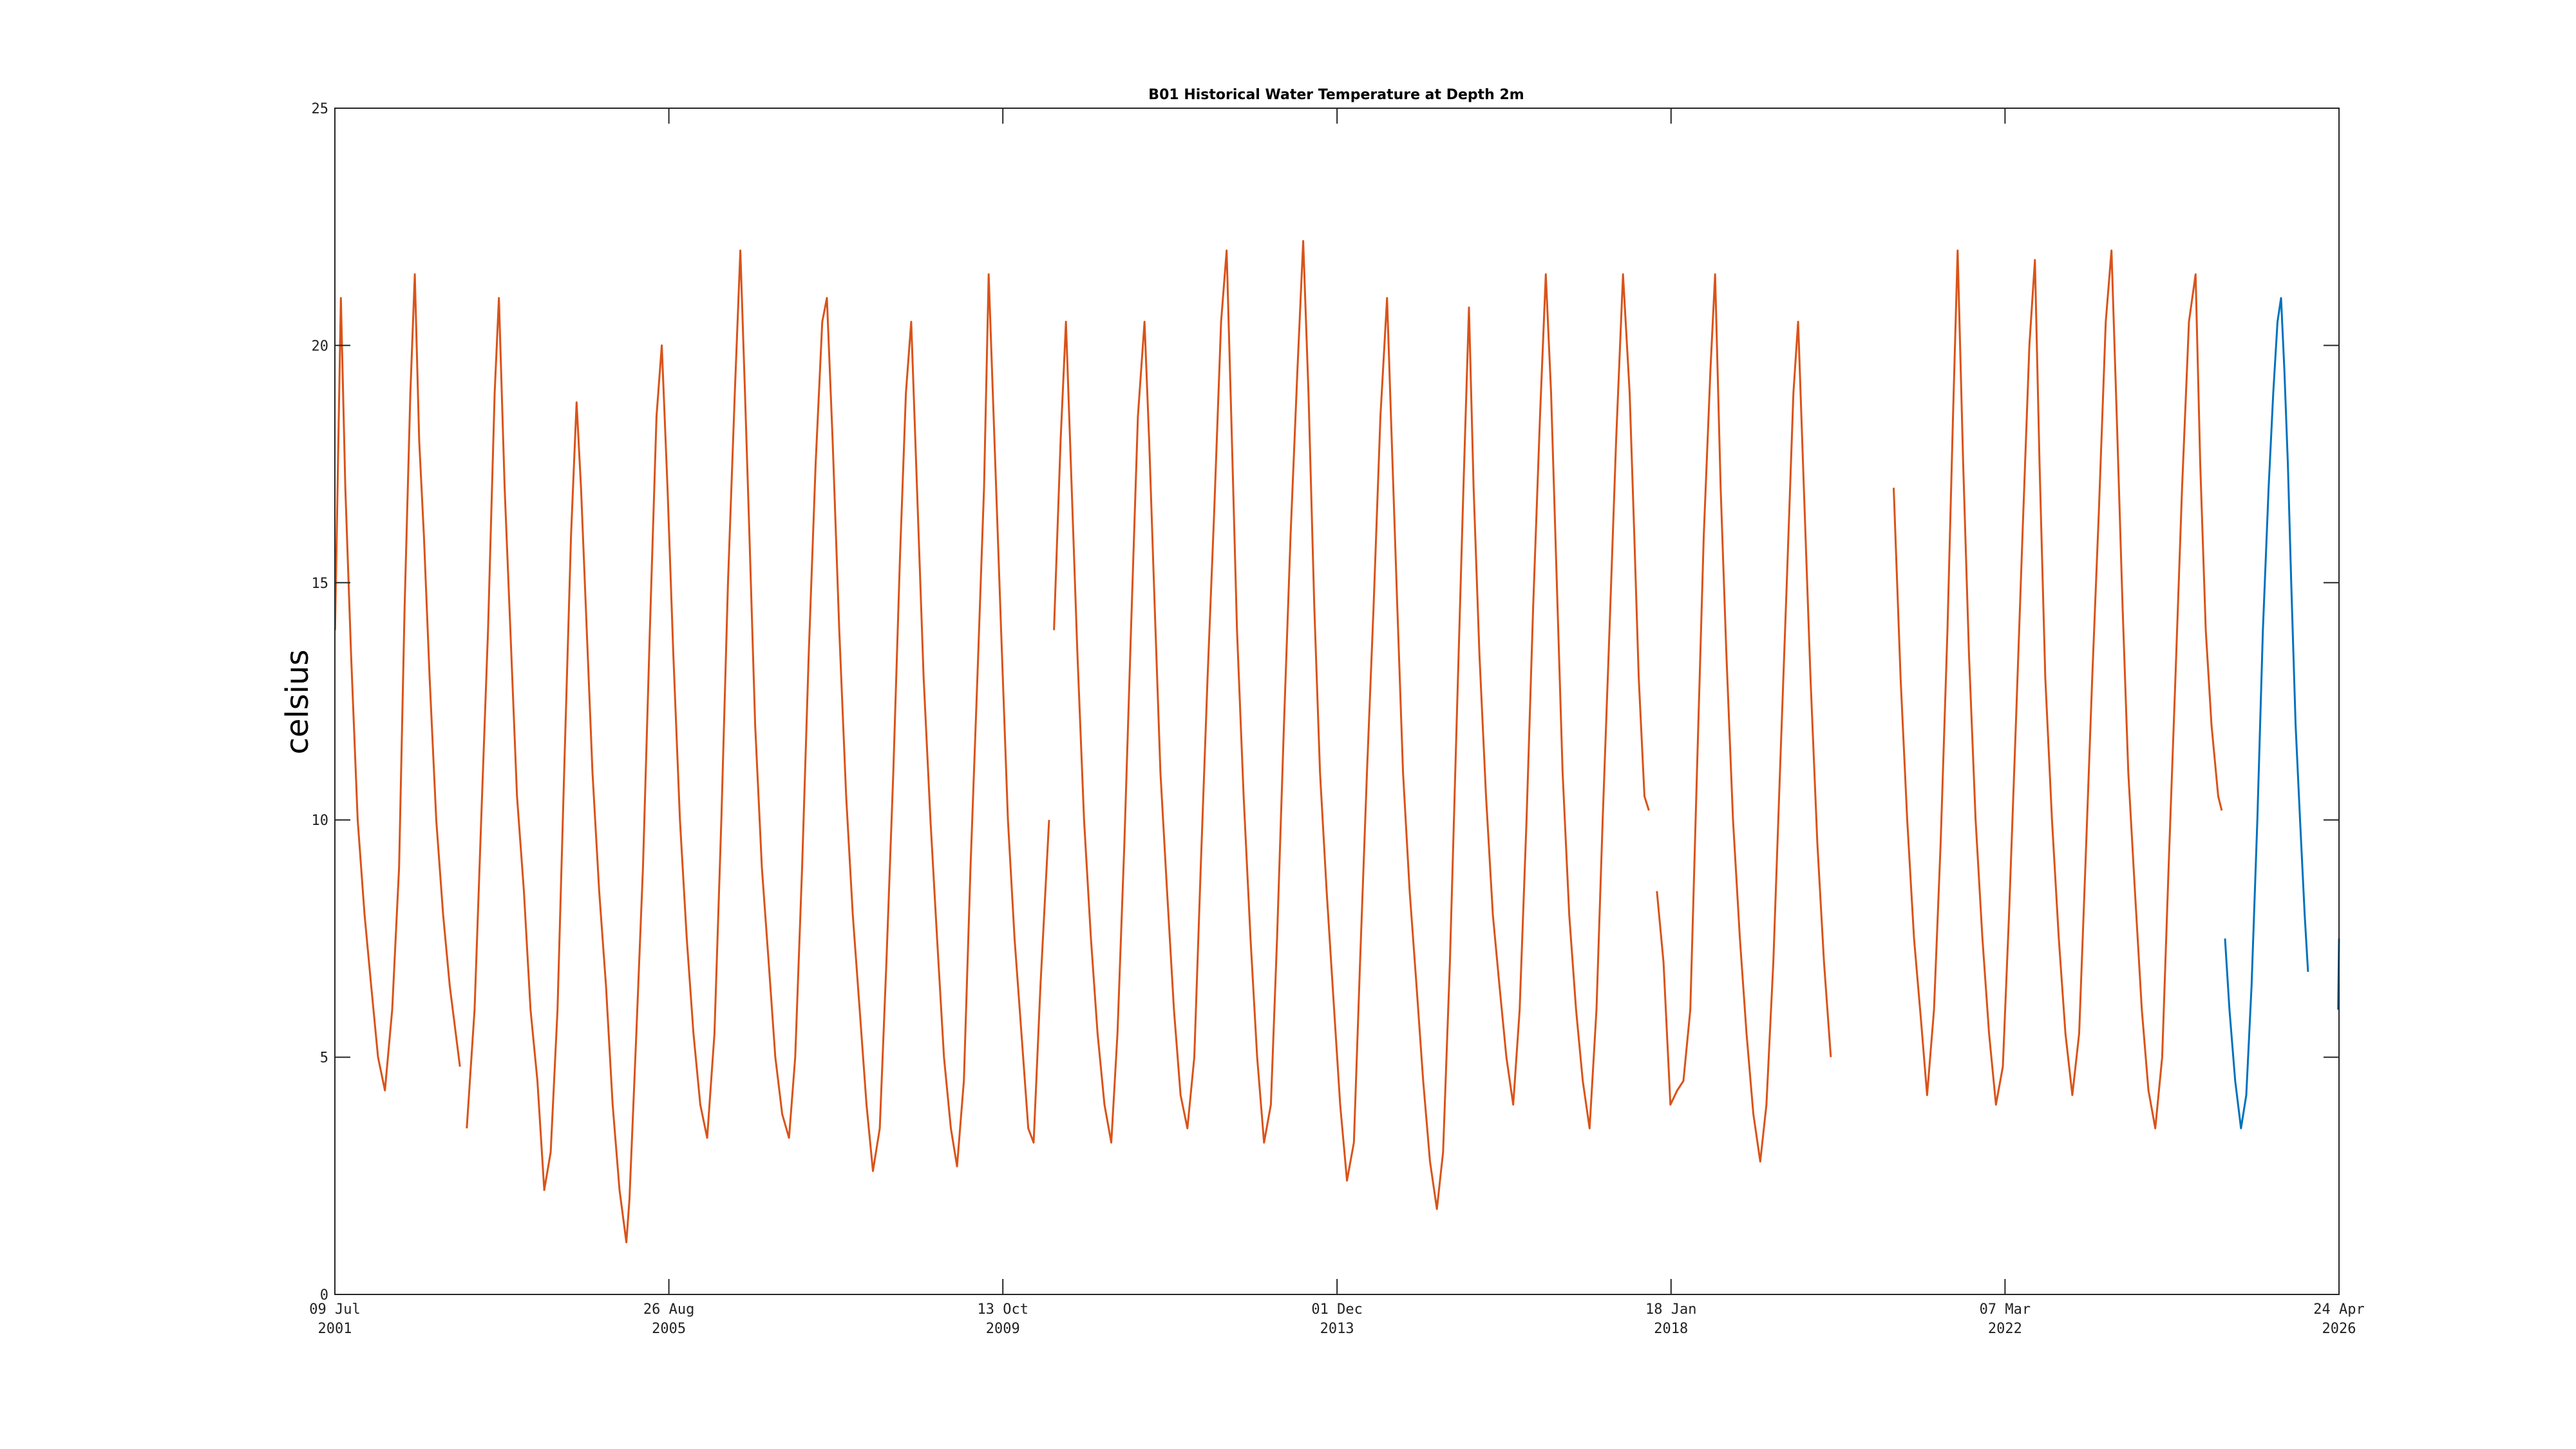 This screenshot has height=1449, width=2576. Describe the element at coordinates (297, 701) in the screenshot. I see `y-axis-label: celsius` at that location.